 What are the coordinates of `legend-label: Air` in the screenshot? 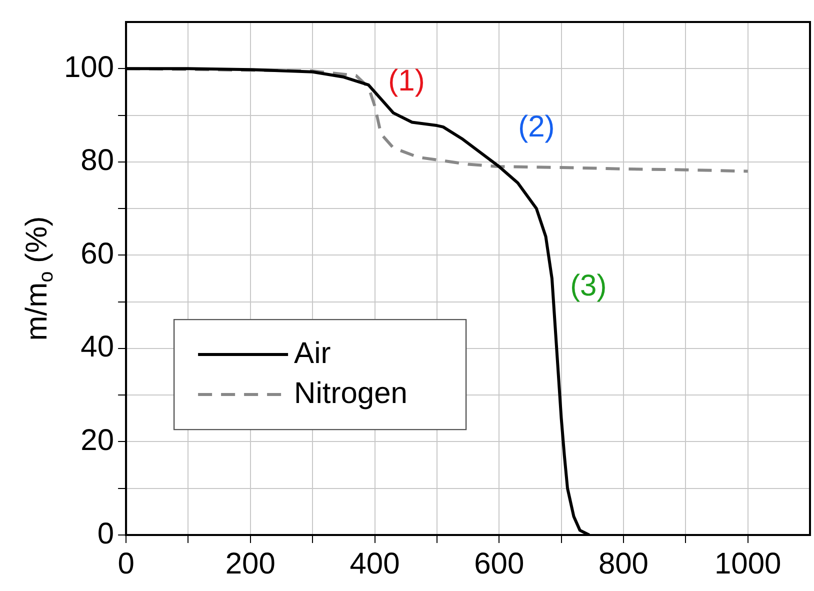 It's located at (312, 353).